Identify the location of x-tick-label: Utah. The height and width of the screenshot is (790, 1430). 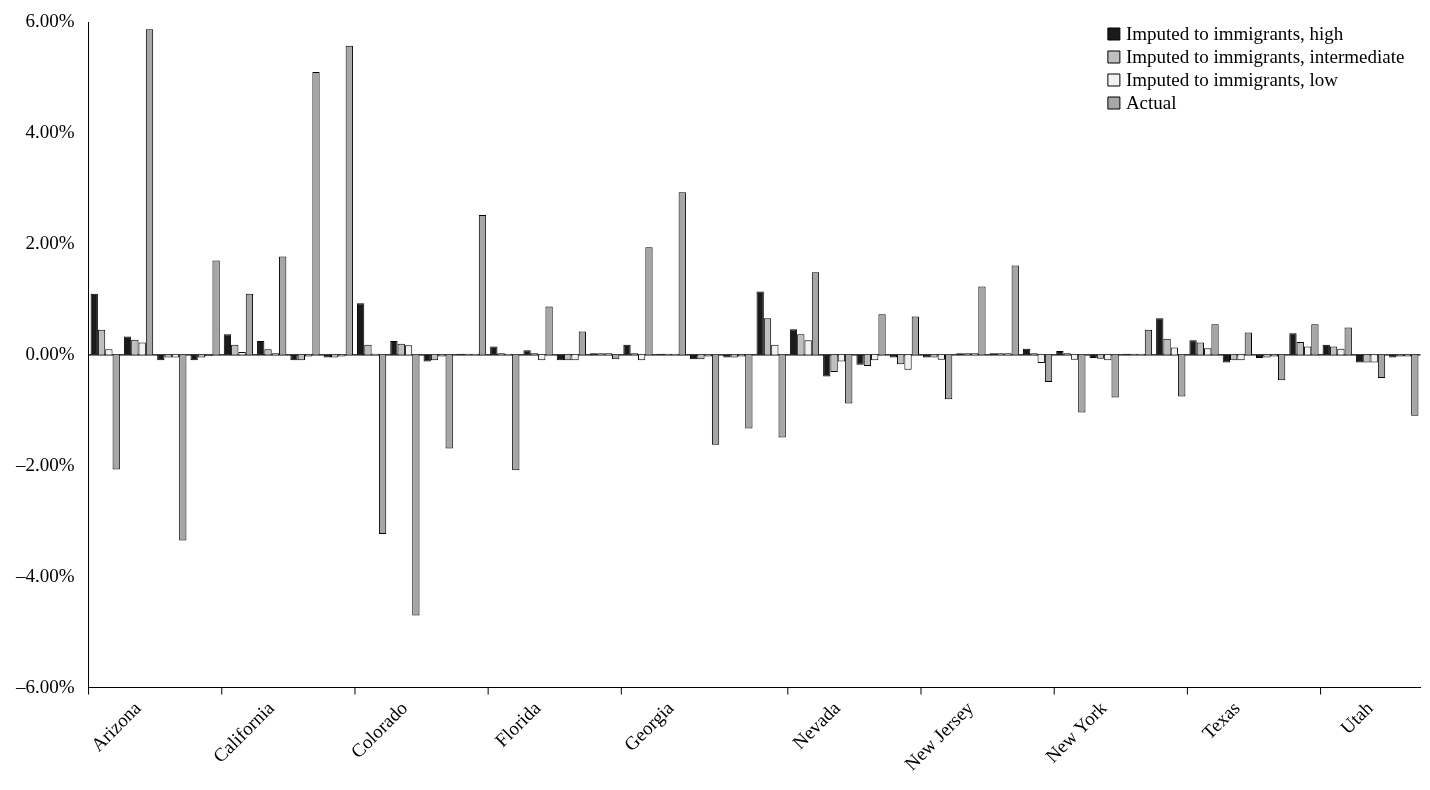
(1356, 717).